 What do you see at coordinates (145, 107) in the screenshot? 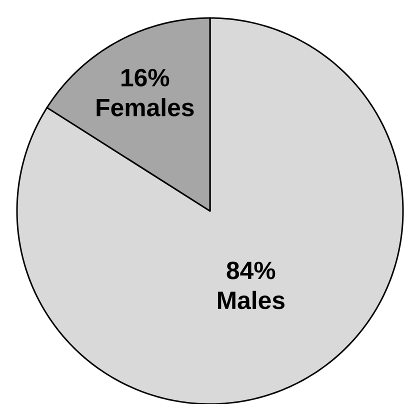
I see `slice-label: Females` at bounding box center [145, 107].